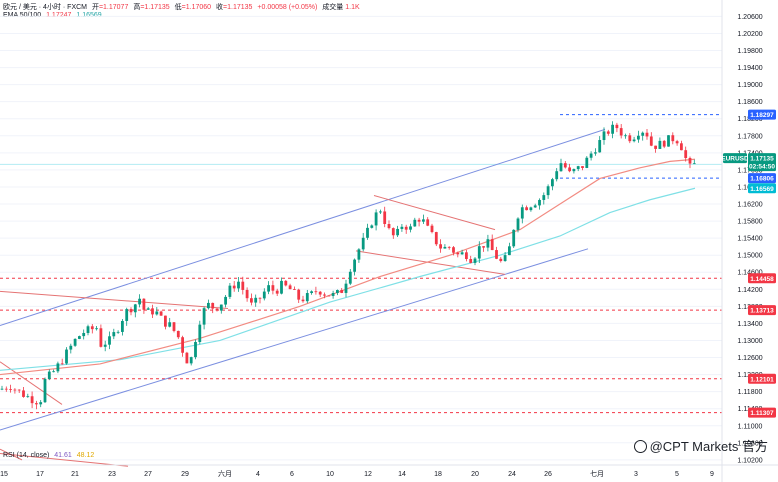 The image size is (778, 482). I want to click on low-label: 低, so click(178, 7).